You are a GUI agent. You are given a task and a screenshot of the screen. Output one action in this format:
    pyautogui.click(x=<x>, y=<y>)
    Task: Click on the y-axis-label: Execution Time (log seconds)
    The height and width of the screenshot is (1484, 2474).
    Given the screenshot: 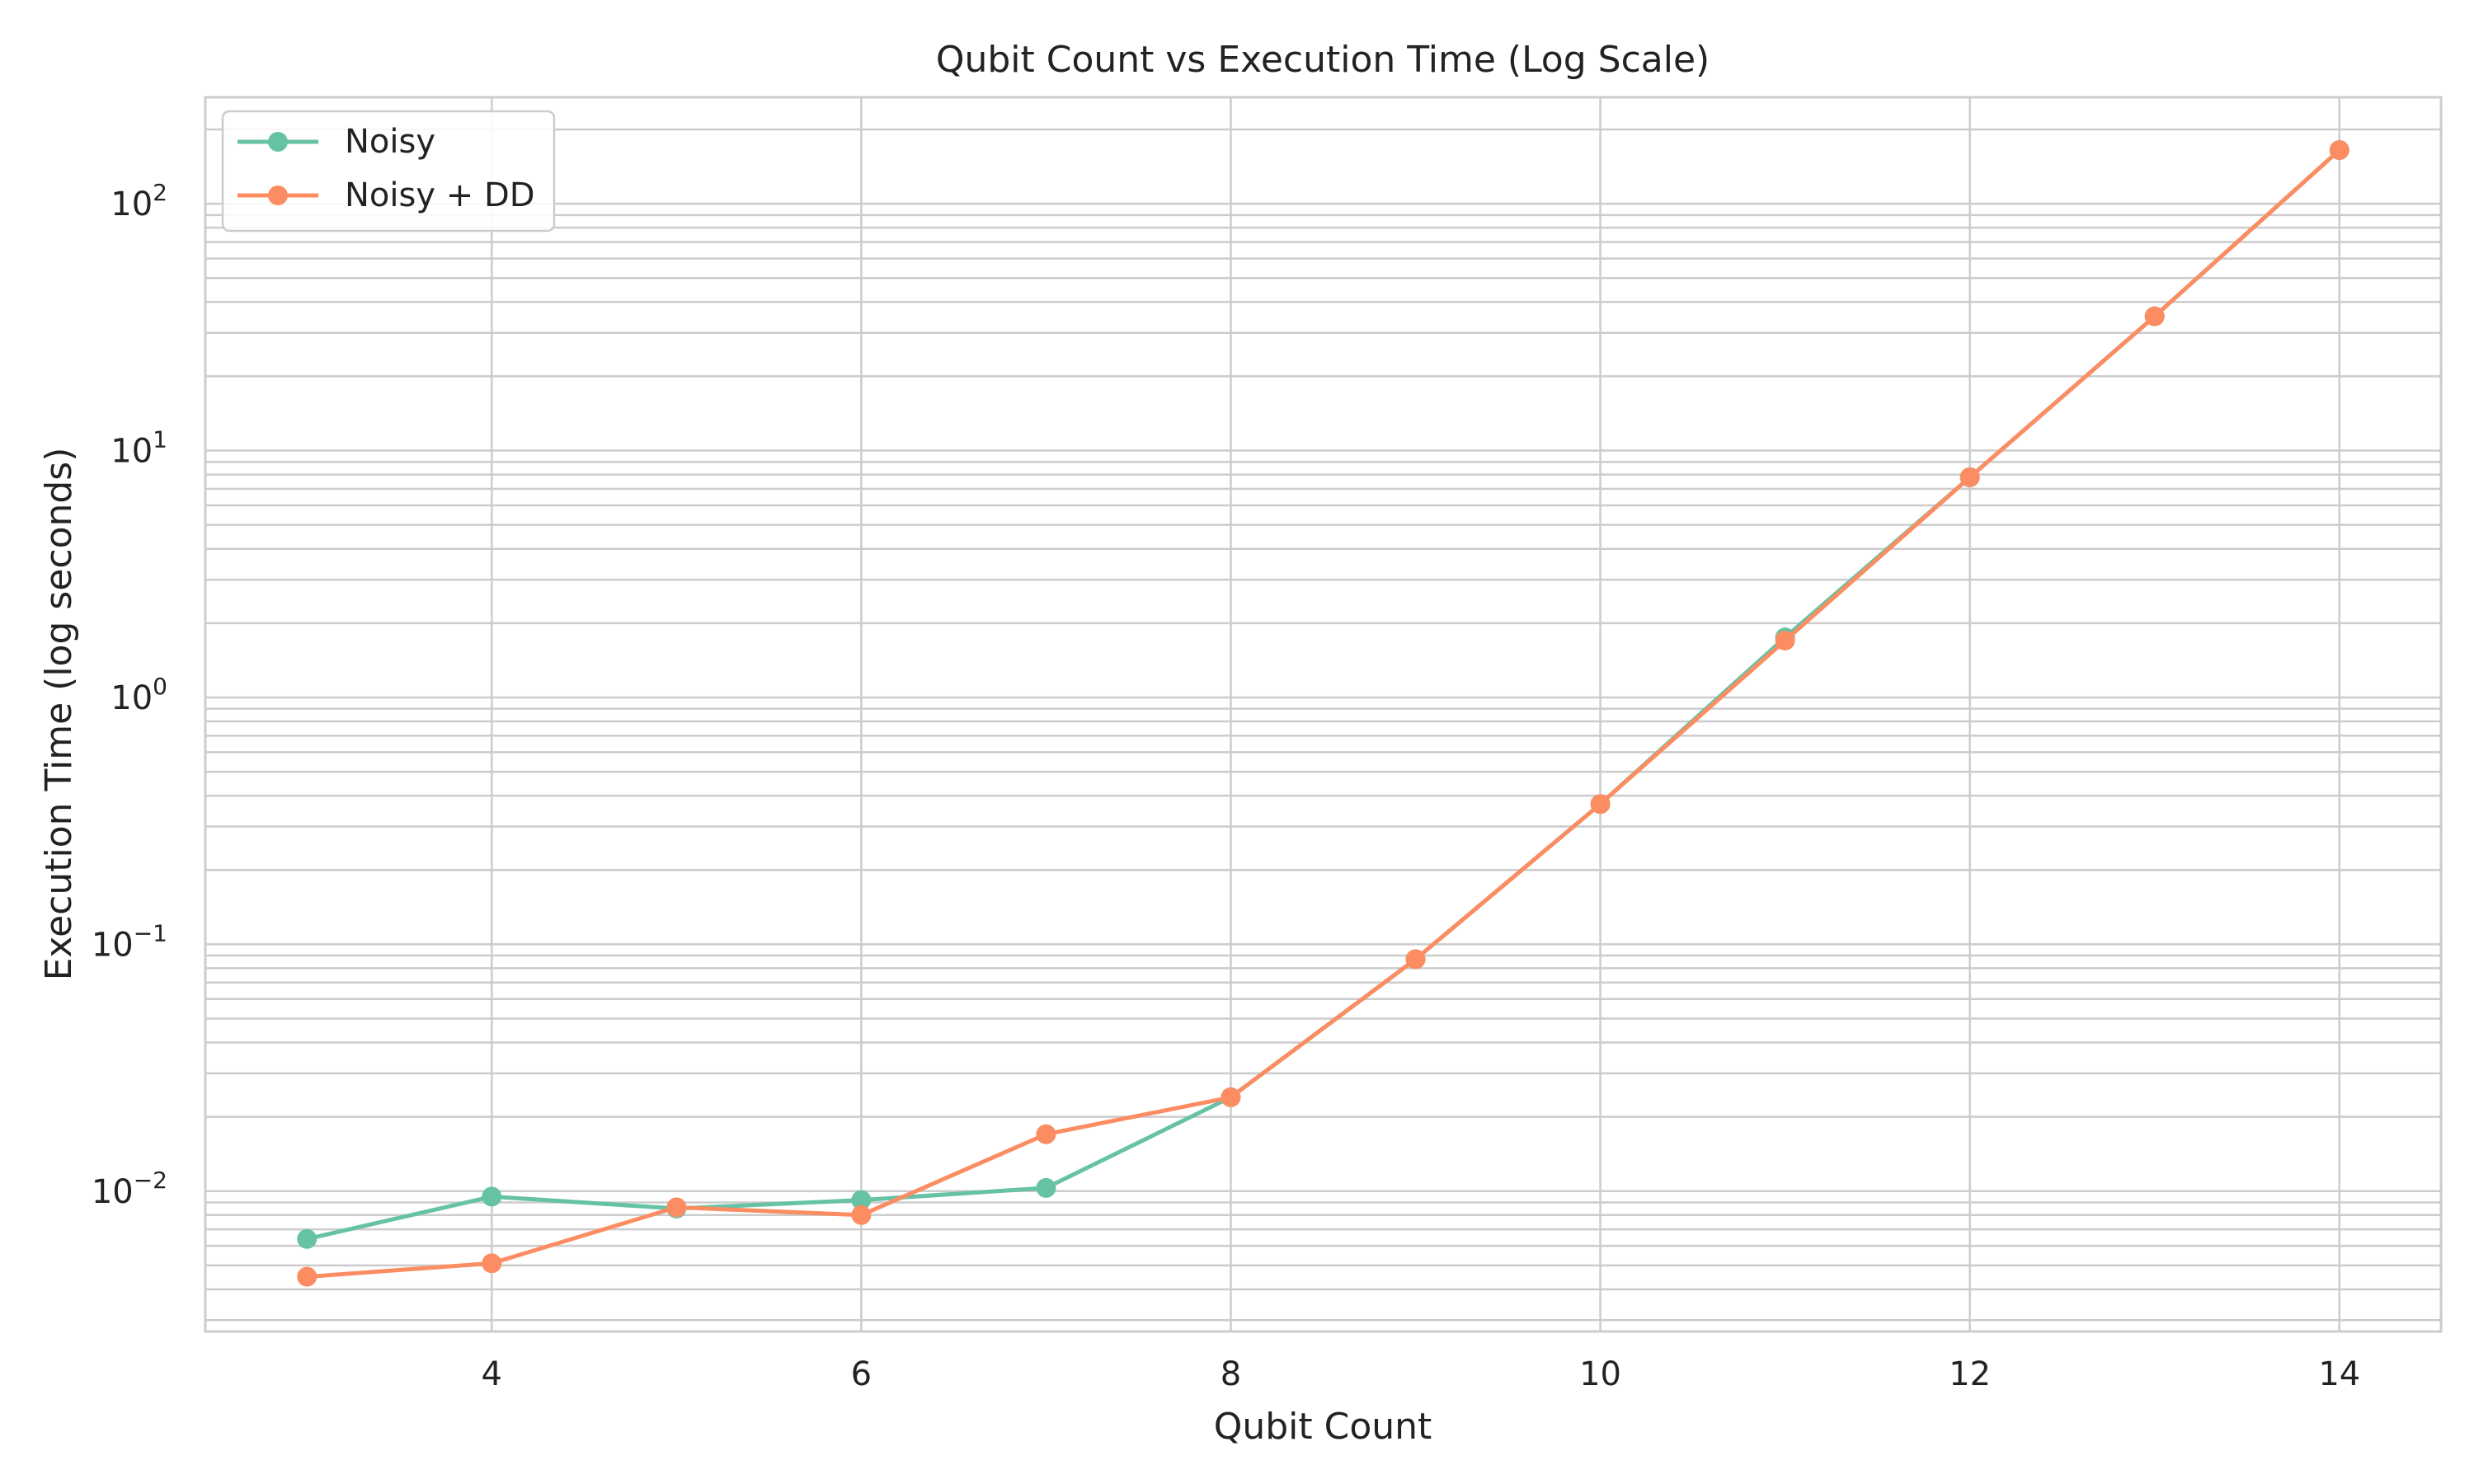 What is the action you would take?
    pyautogui.click(x=59, y=714)
    